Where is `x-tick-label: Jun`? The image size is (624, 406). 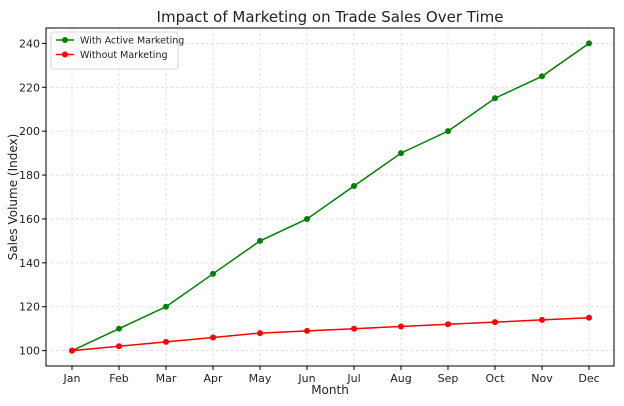
x-tick-label: Jun is located at coordinates (306, 378).